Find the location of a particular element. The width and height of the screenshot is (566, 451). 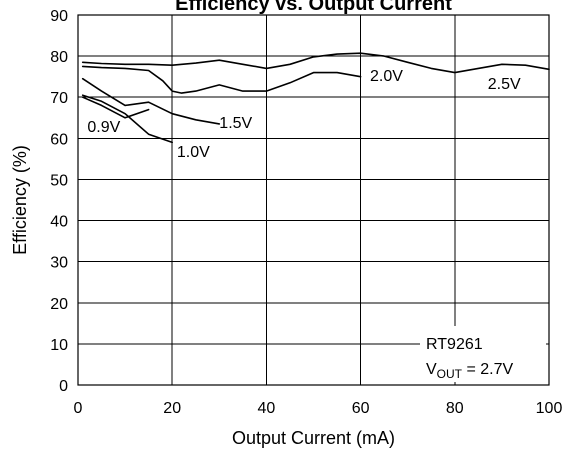

annotation-vout-value: = 2.7V is located at coordinates (487, 369).